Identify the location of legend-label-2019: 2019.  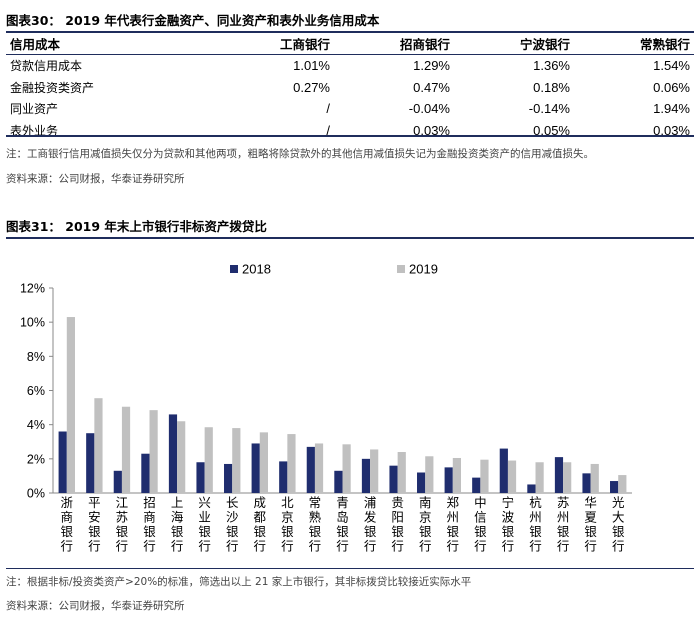
(423, 269).